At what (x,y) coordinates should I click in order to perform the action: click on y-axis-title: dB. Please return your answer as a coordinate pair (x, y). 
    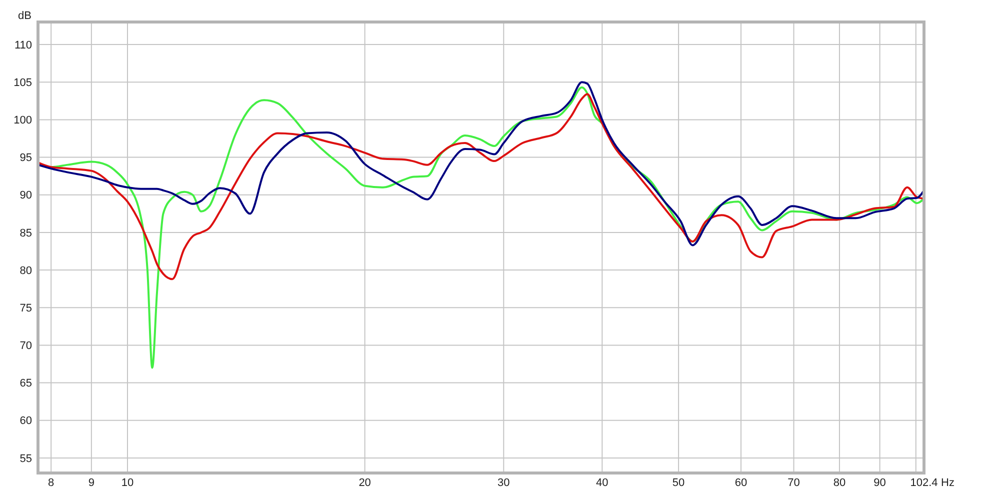
    Looking at the image, I should click on (25, 16).